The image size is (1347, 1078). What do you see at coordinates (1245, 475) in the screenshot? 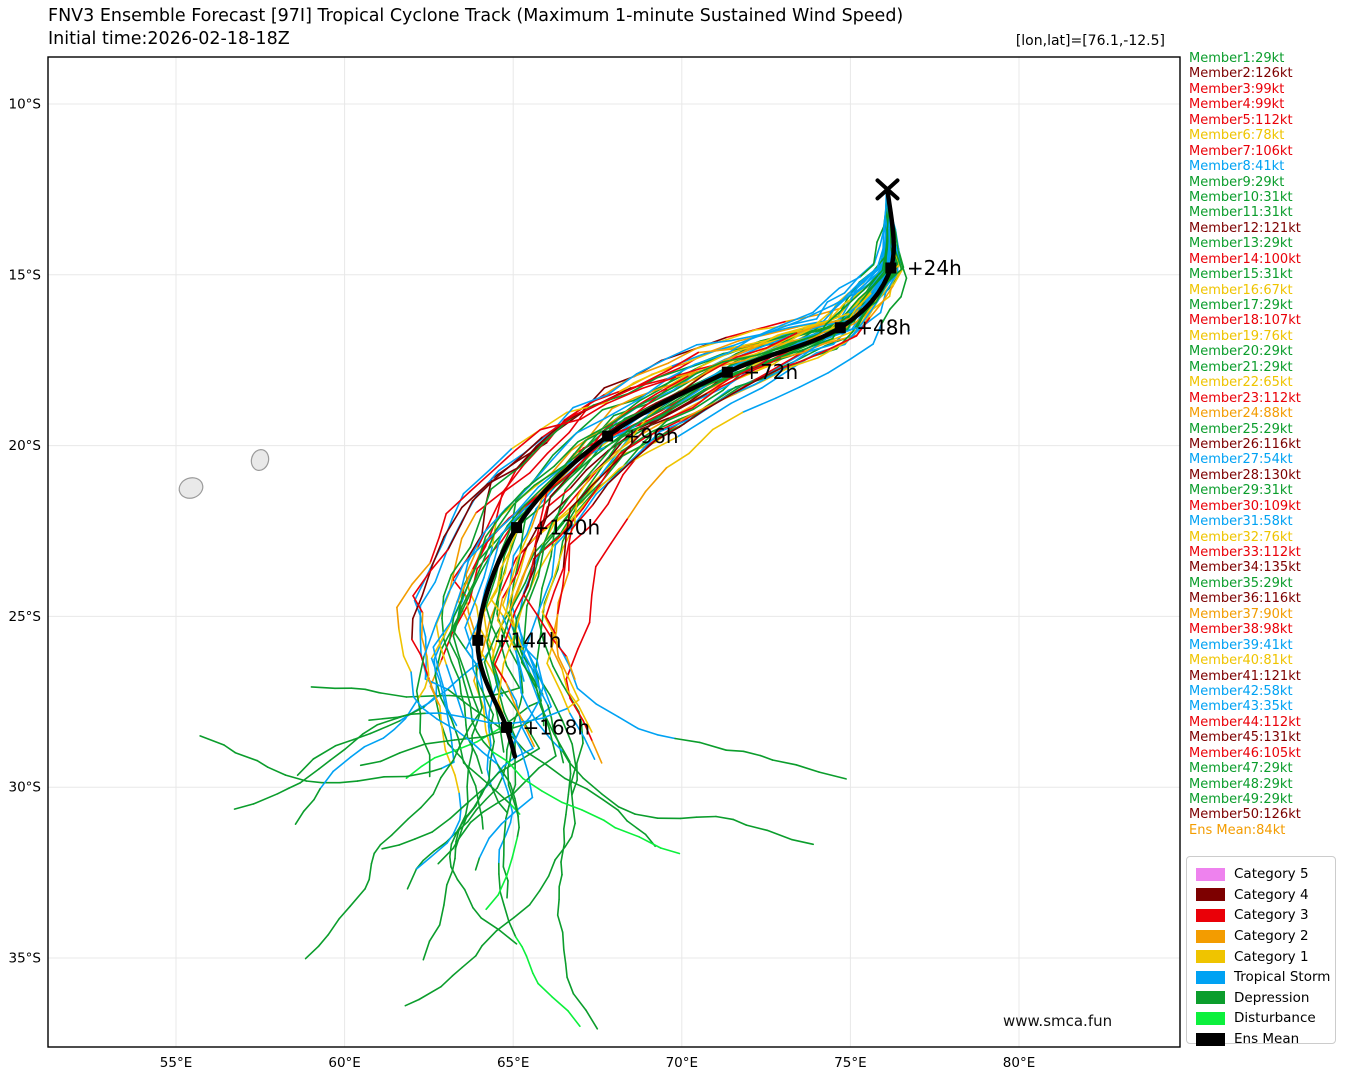
I see `member-label: Member28:130kt` at bounding box center [1245, 475].